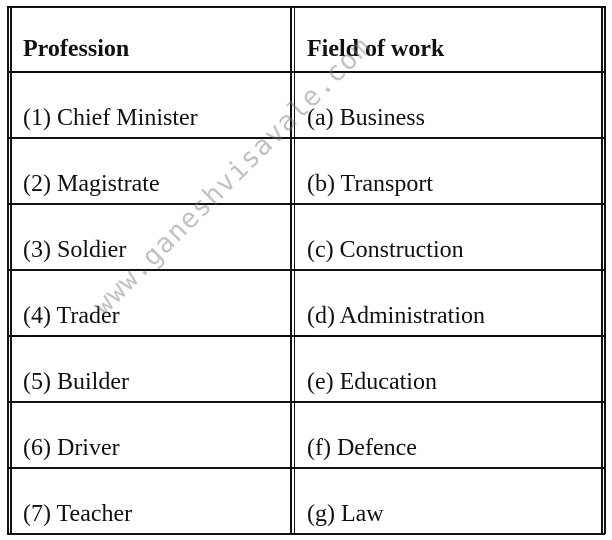 This screenshot has width=612, height=540. Describe the element at coordinates (366, 118) in the screenshot. I see `field-of-work-cell: (a) Business` at that location.